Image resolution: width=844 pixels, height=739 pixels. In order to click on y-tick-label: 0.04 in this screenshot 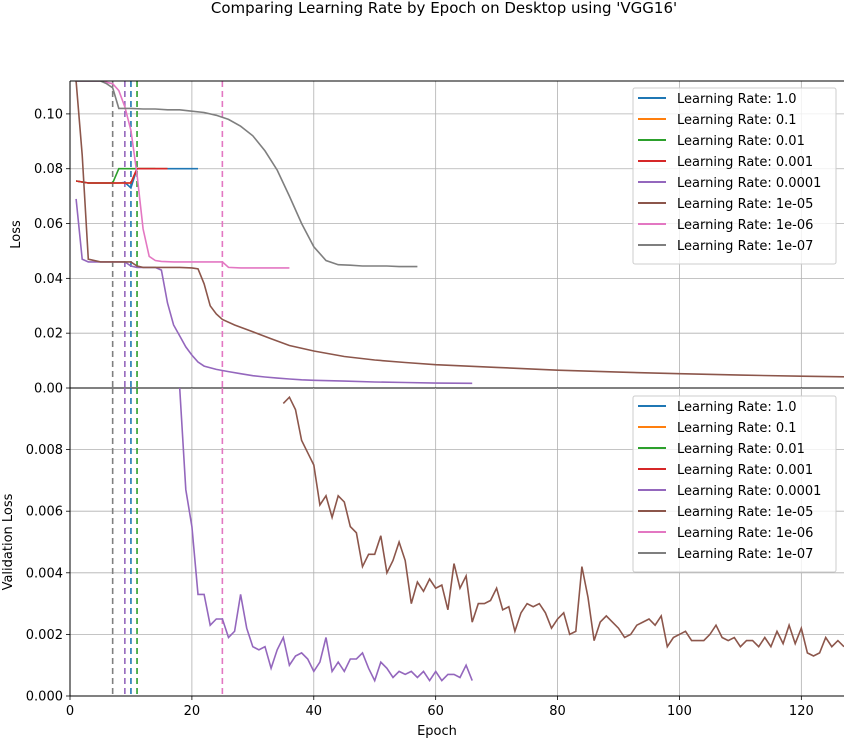, I will do `click(48, 279)`.